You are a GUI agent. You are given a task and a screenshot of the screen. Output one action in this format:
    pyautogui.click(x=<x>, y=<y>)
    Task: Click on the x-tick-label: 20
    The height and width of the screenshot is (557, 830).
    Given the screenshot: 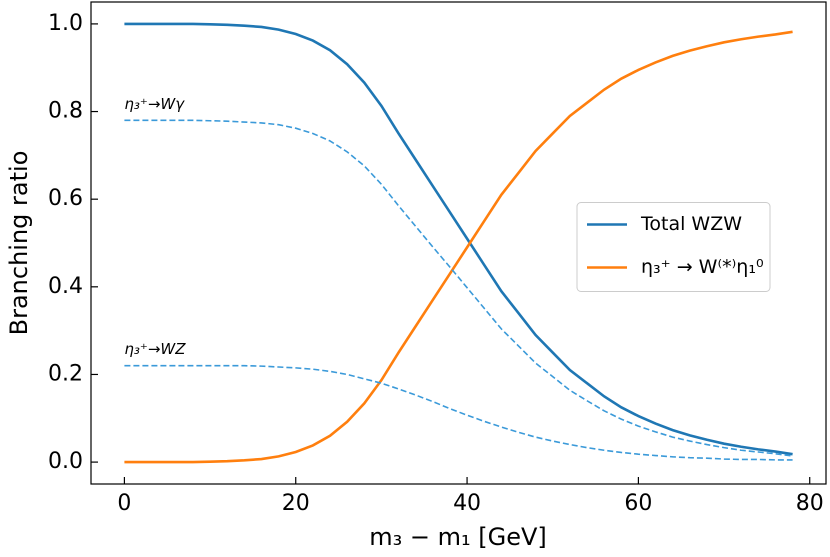 What is the action you would take?
    pyautogui.click(x=296, y=503)
    